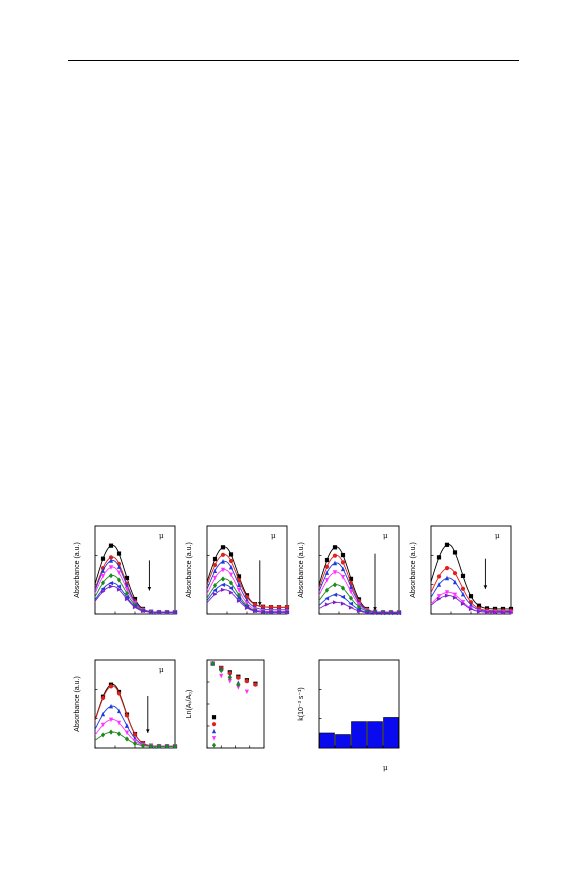 The width and height of the screenshot is (585, 888). I want to click on plot-frame-f, so click(235, 704).